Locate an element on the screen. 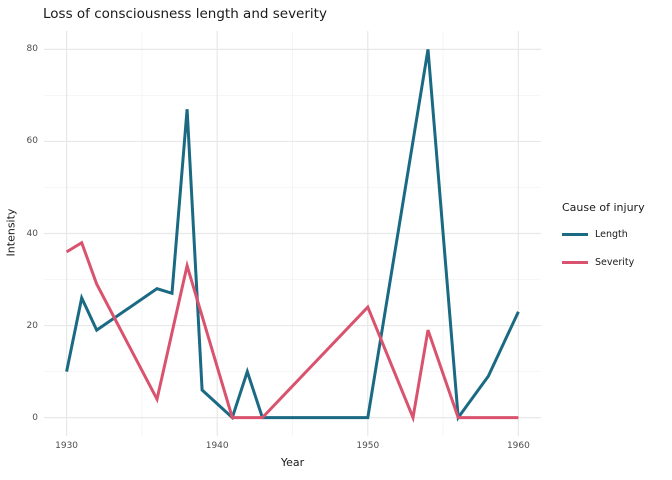  x-axis-title: Year is located at coordinates (292, 462).